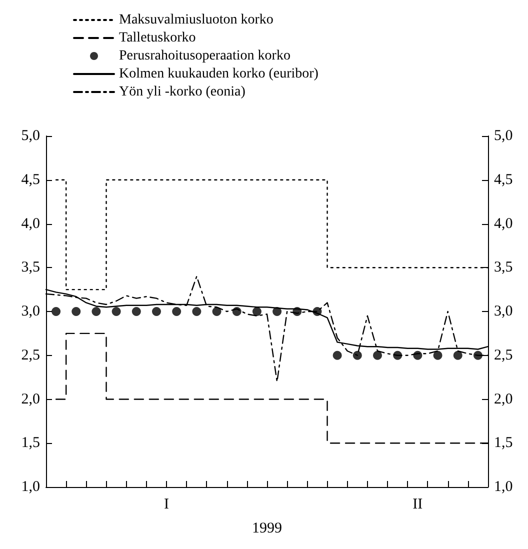 Image resolution: width=528 pixels, height=549 pixels. Describe the element at coordinates (30, 399) in the screenshot. I see `y-tick-label: 2,0` at that location.